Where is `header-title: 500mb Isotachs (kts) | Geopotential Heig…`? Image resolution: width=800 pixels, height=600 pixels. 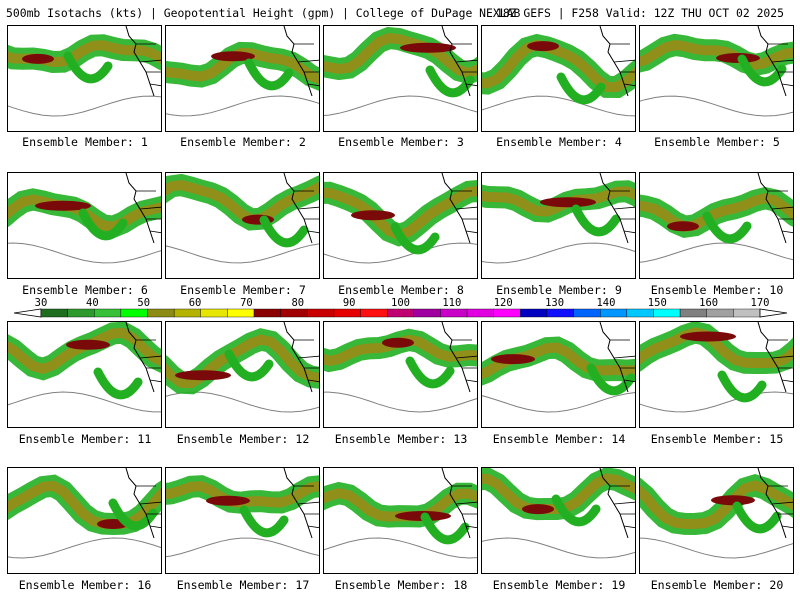
header-title: 500mb Isotachs (kts) | Geopotential Heig… is located at coordinates (263, 13).